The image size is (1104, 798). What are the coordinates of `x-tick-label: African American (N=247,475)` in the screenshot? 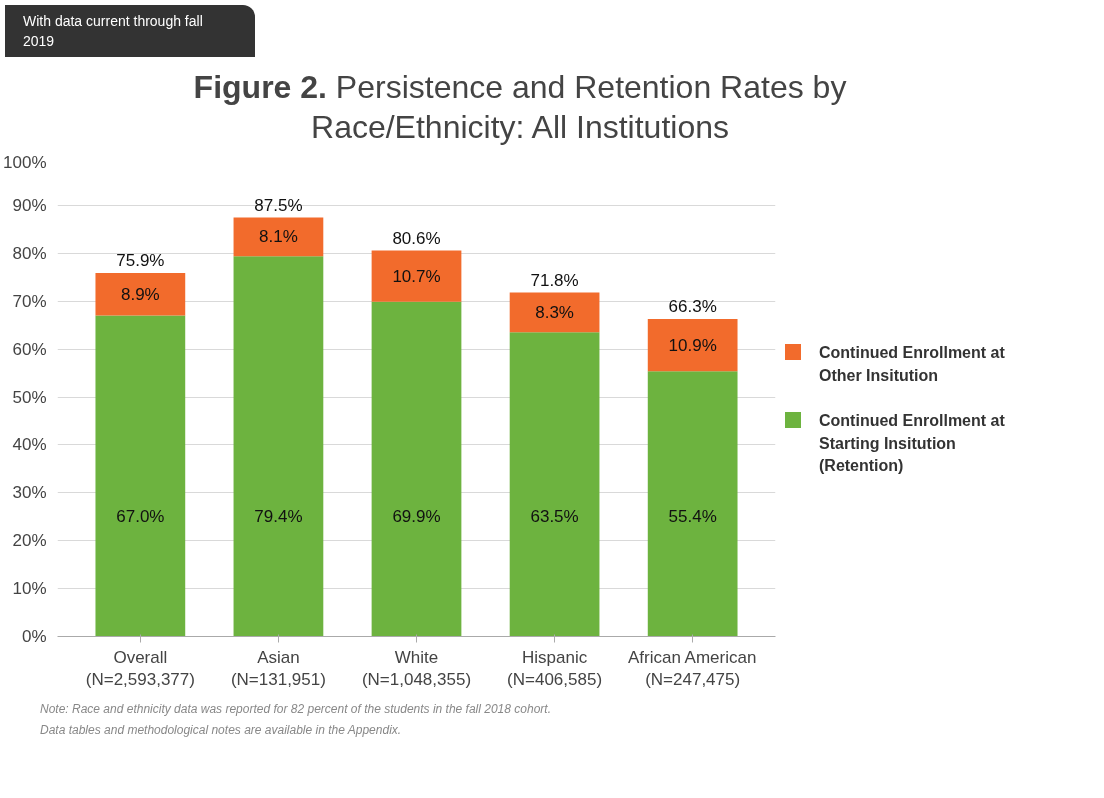 It's located at (692, 668).